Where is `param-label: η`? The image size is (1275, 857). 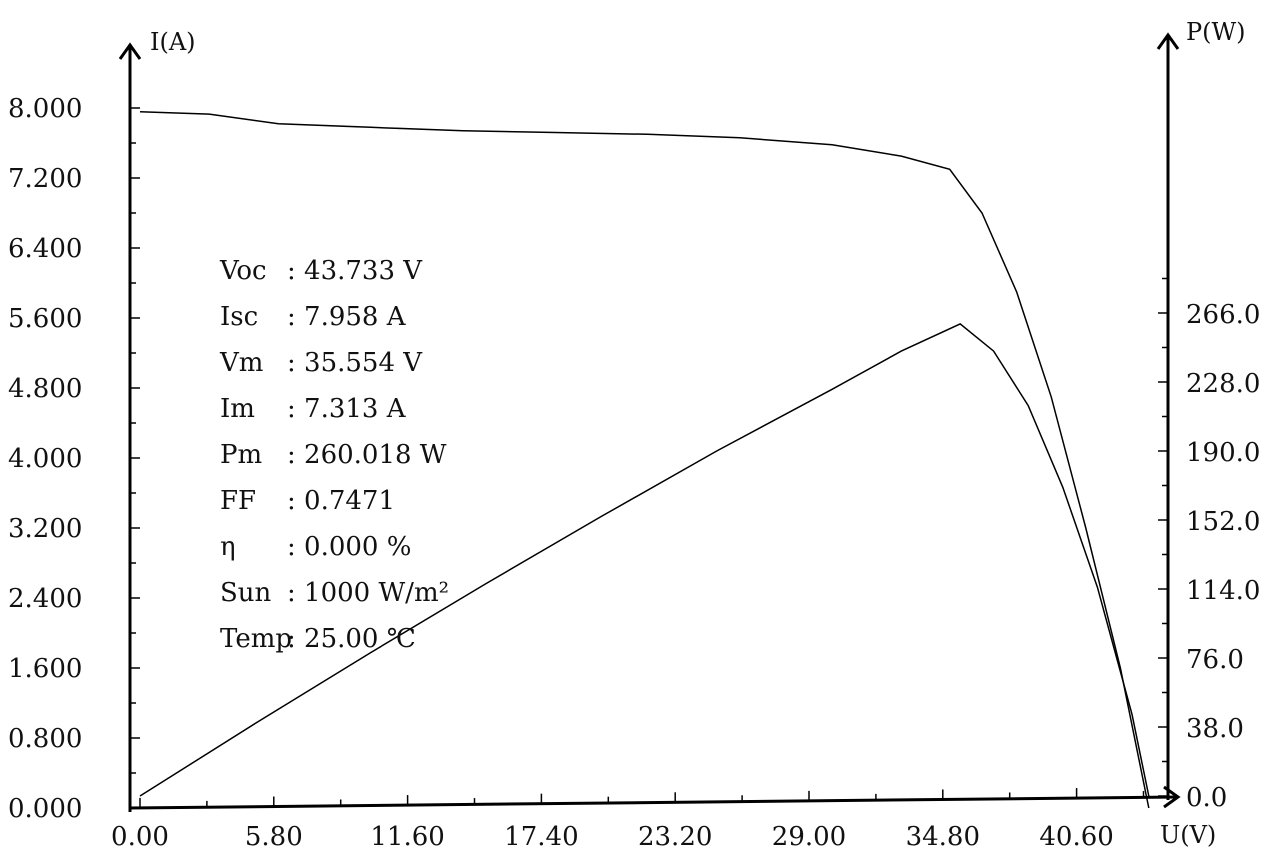
param-label: η is located at coordinates (228, 547).